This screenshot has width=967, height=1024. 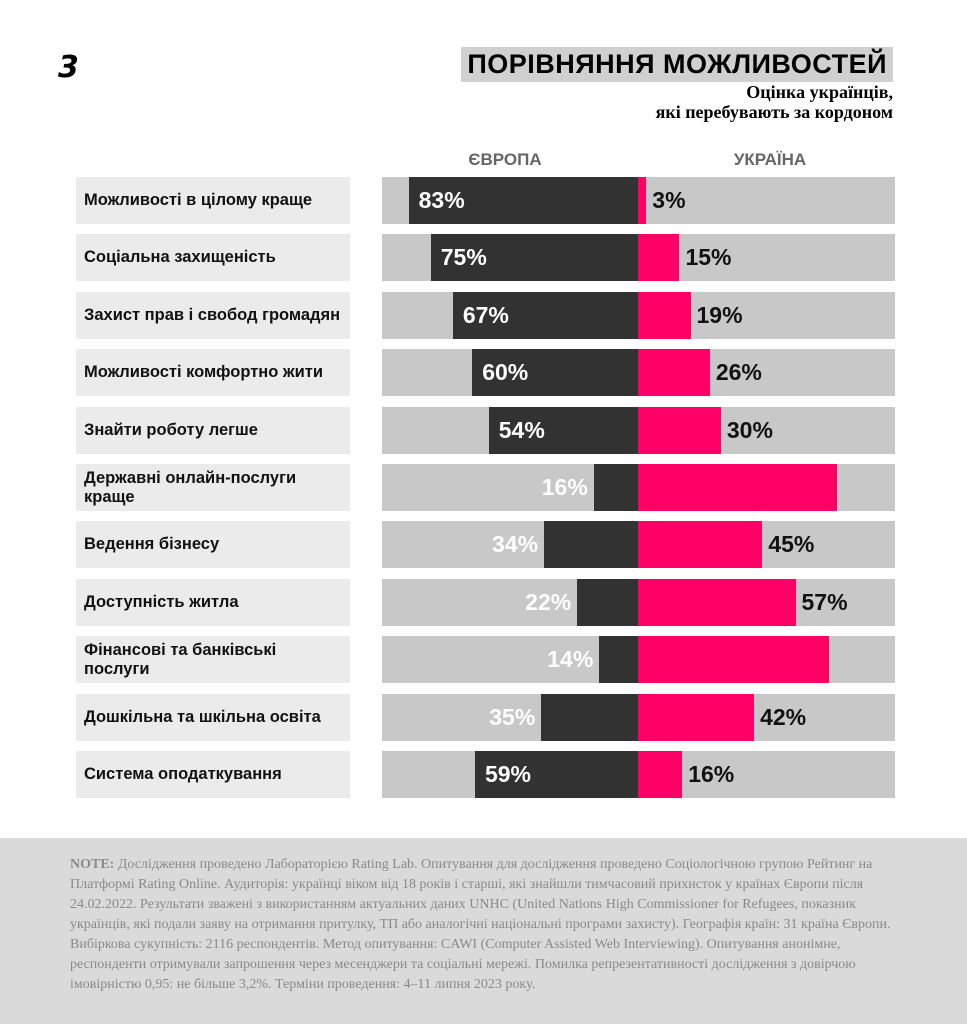 What do you see at coordinates (708, 257) in the screenshot?
I see `value-label: 15%` at bounding box center [708, 257].